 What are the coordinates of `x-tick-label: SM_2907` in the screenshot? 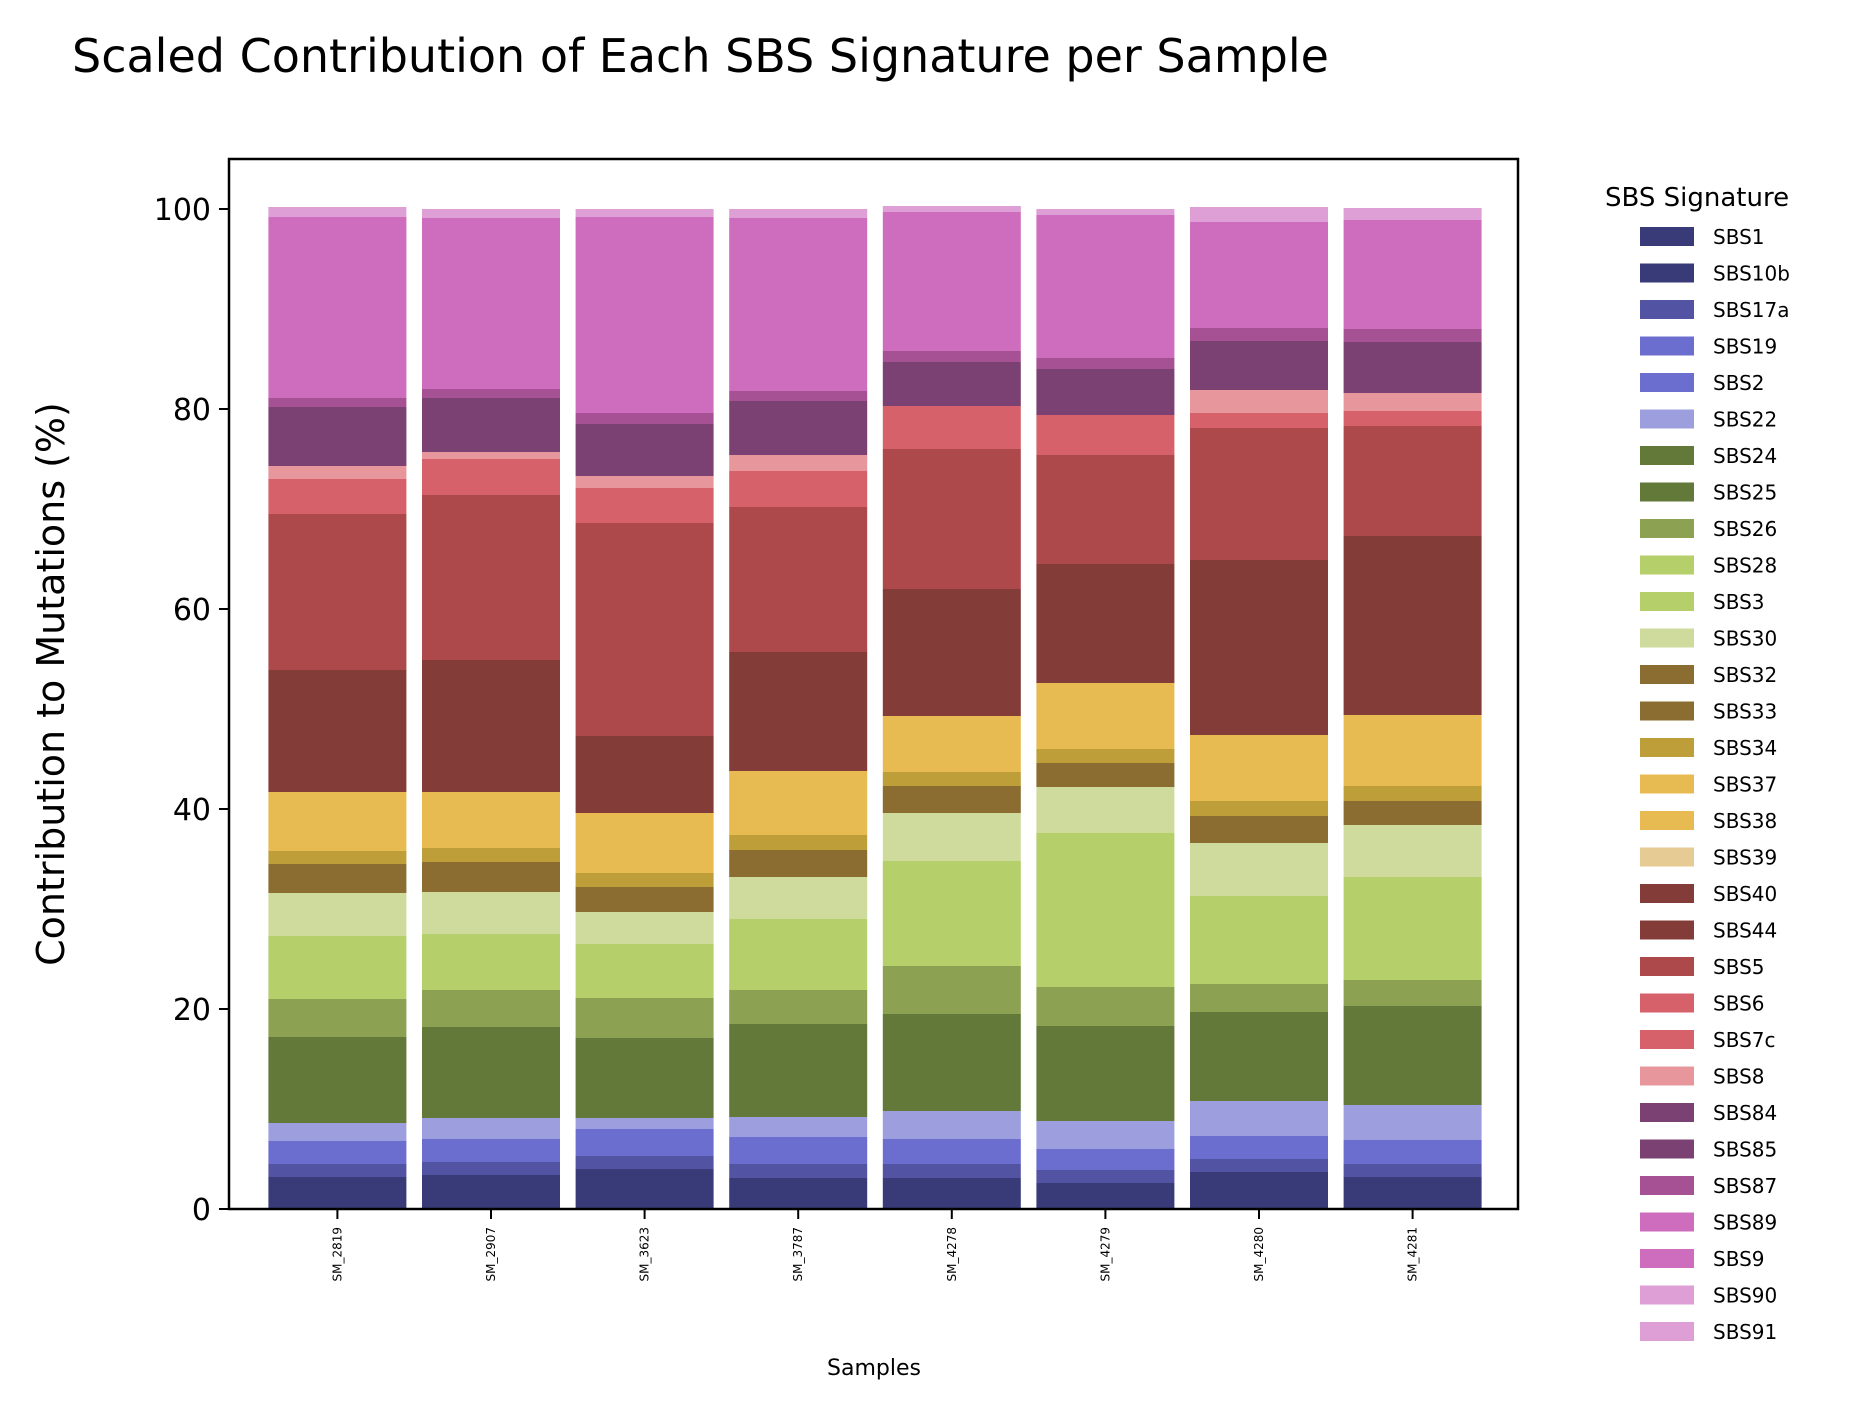 It's located at (491, 1254).